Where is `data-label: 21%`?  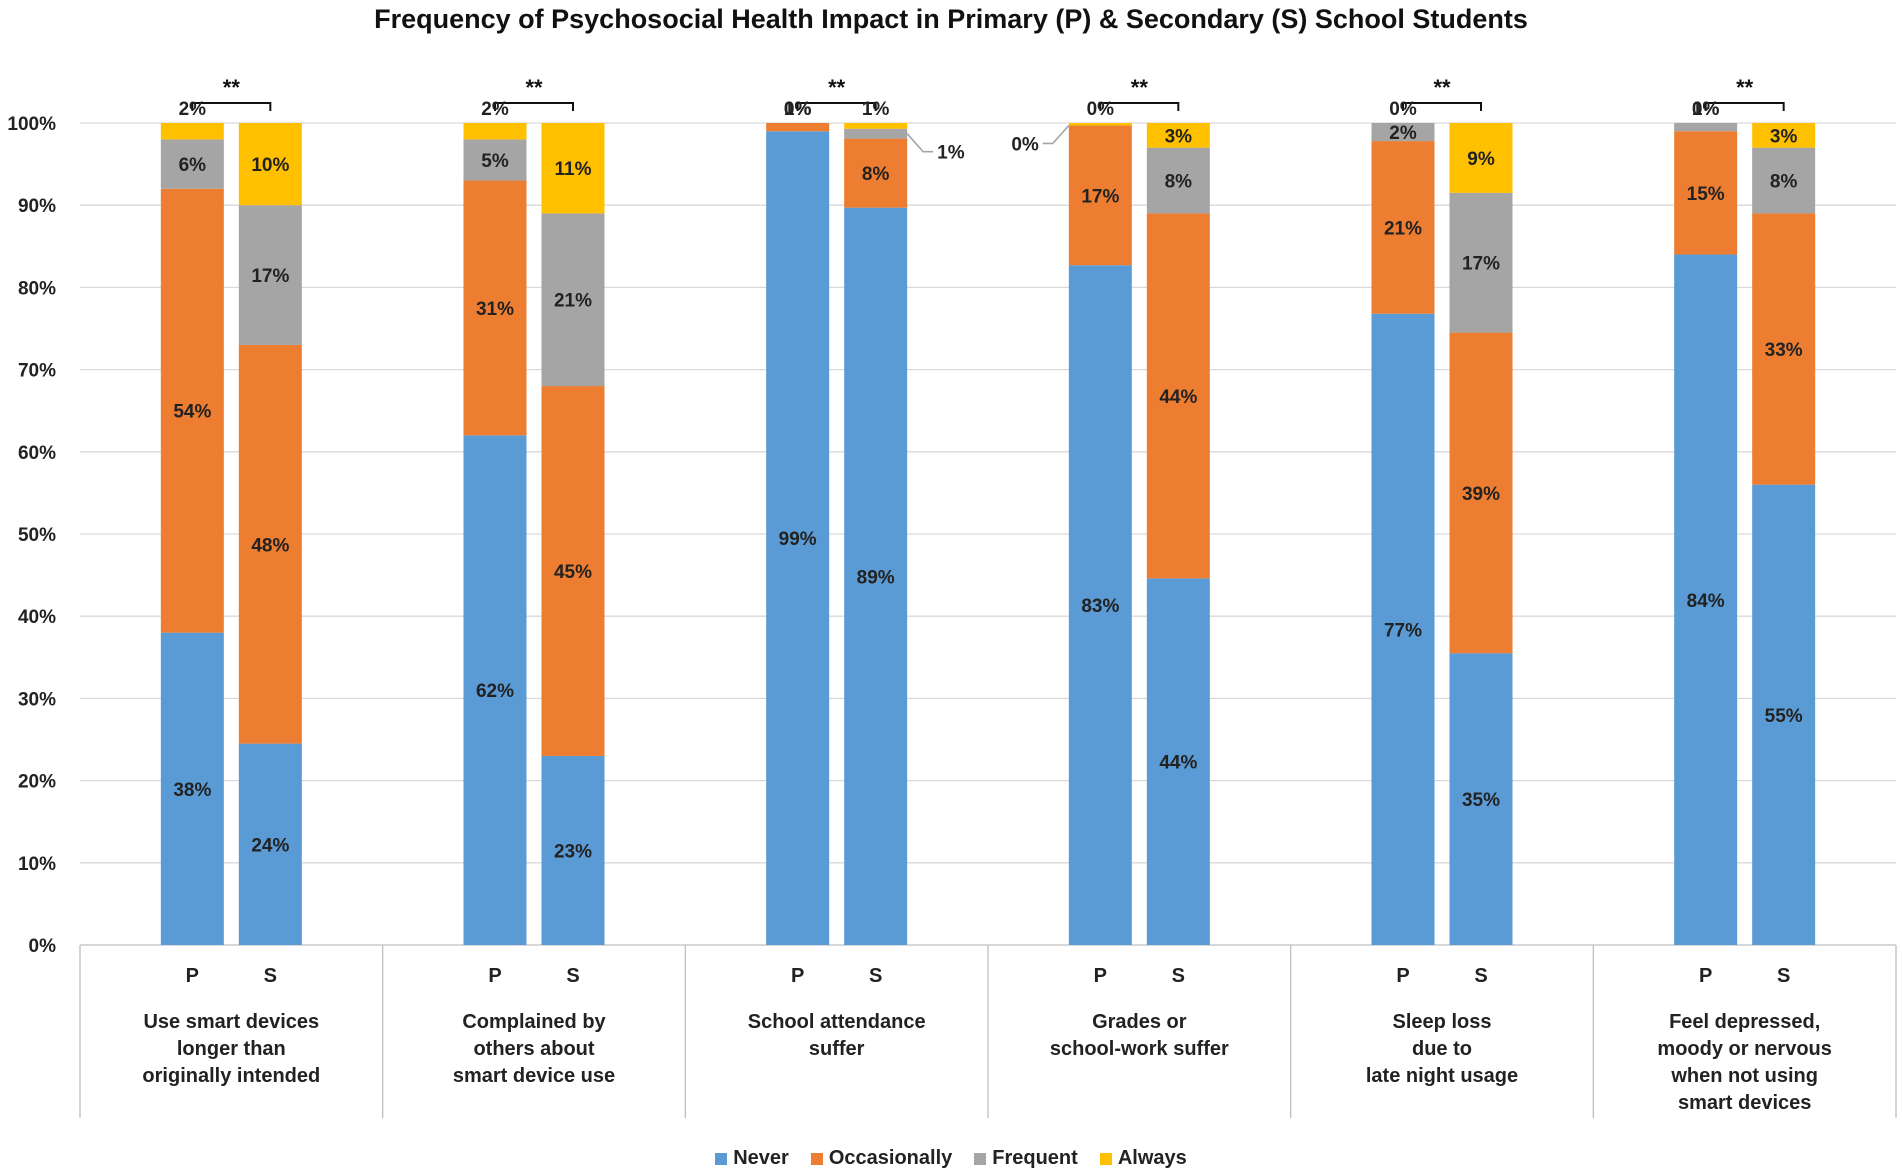
data-label: 21% is located at coordinates (573, 301).